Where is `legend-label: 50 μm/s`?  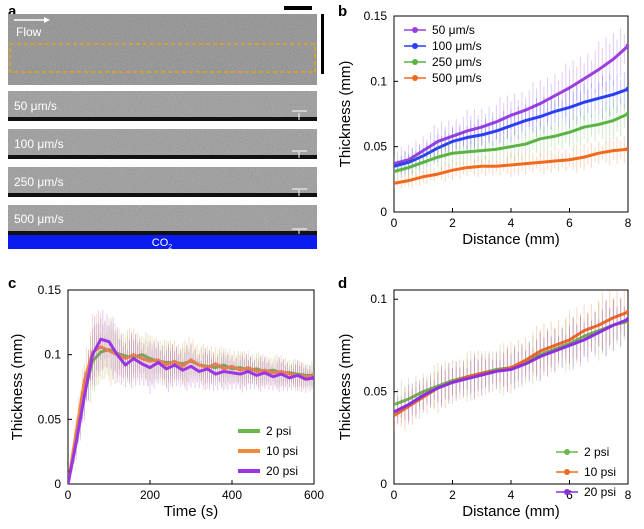
legend-label: 50 μm/s is located at coordinates (453, 30).